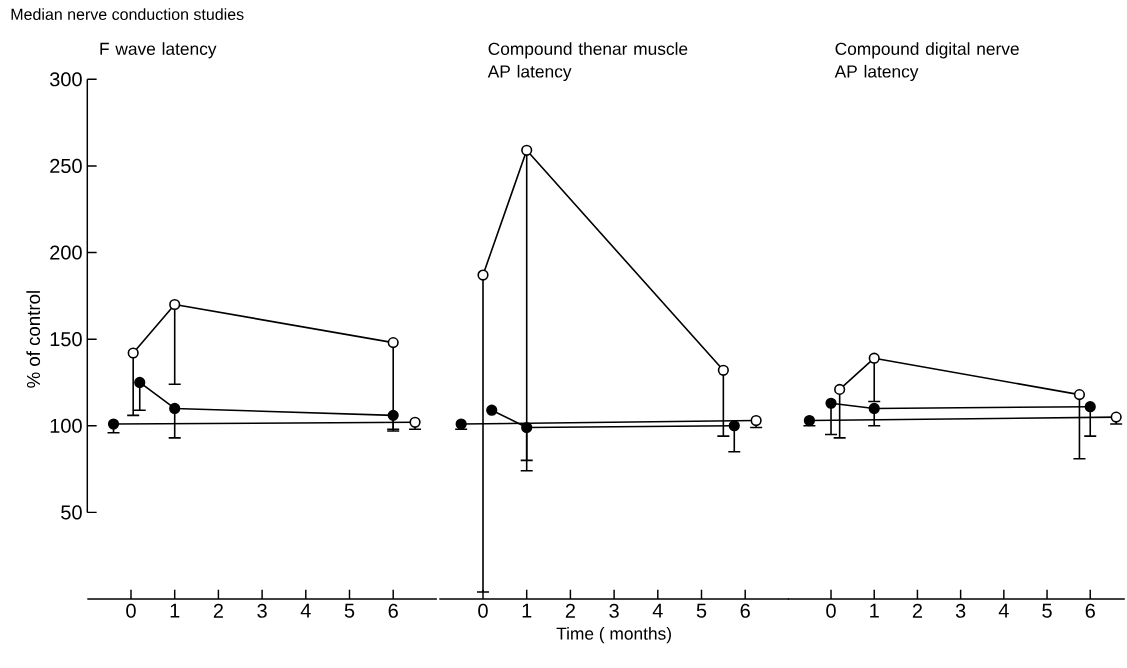 The image size is (1127, 668). I want to click on y-tick-label: 200, so click(66, 252).